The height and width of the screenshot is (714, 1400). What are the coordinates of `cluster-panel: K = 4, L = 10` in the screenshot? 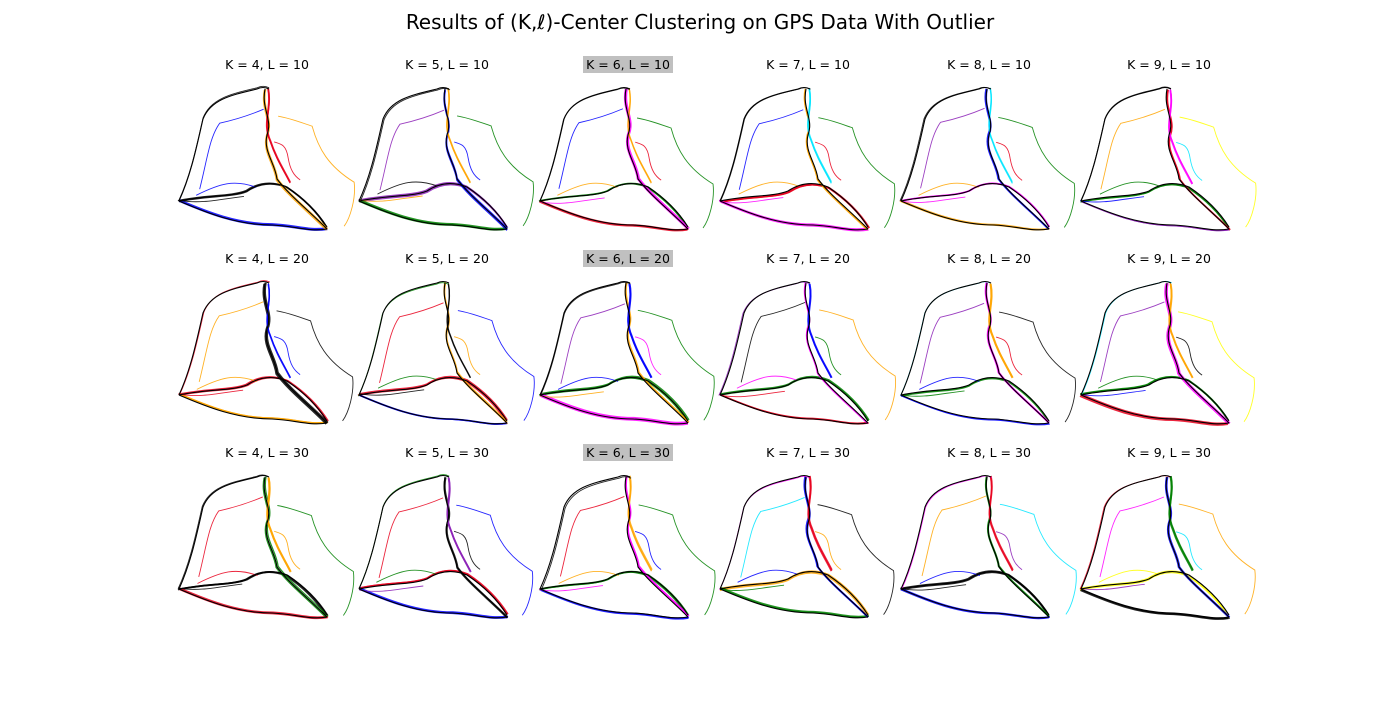 It's located at (267, 152).